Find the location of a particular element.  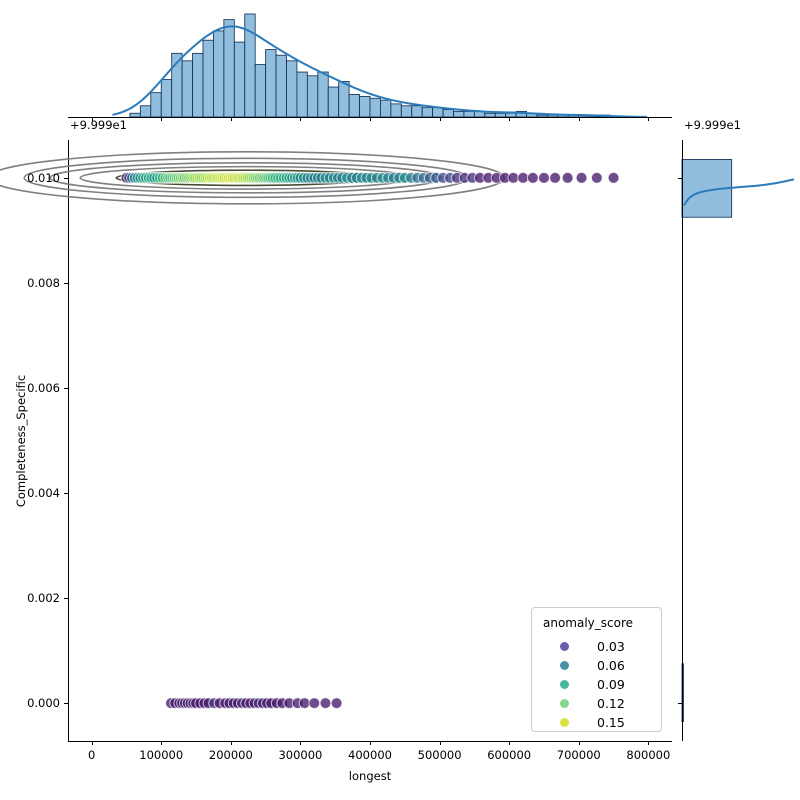

y-tick-label: 0.004 is located at coordinates (43, 493).